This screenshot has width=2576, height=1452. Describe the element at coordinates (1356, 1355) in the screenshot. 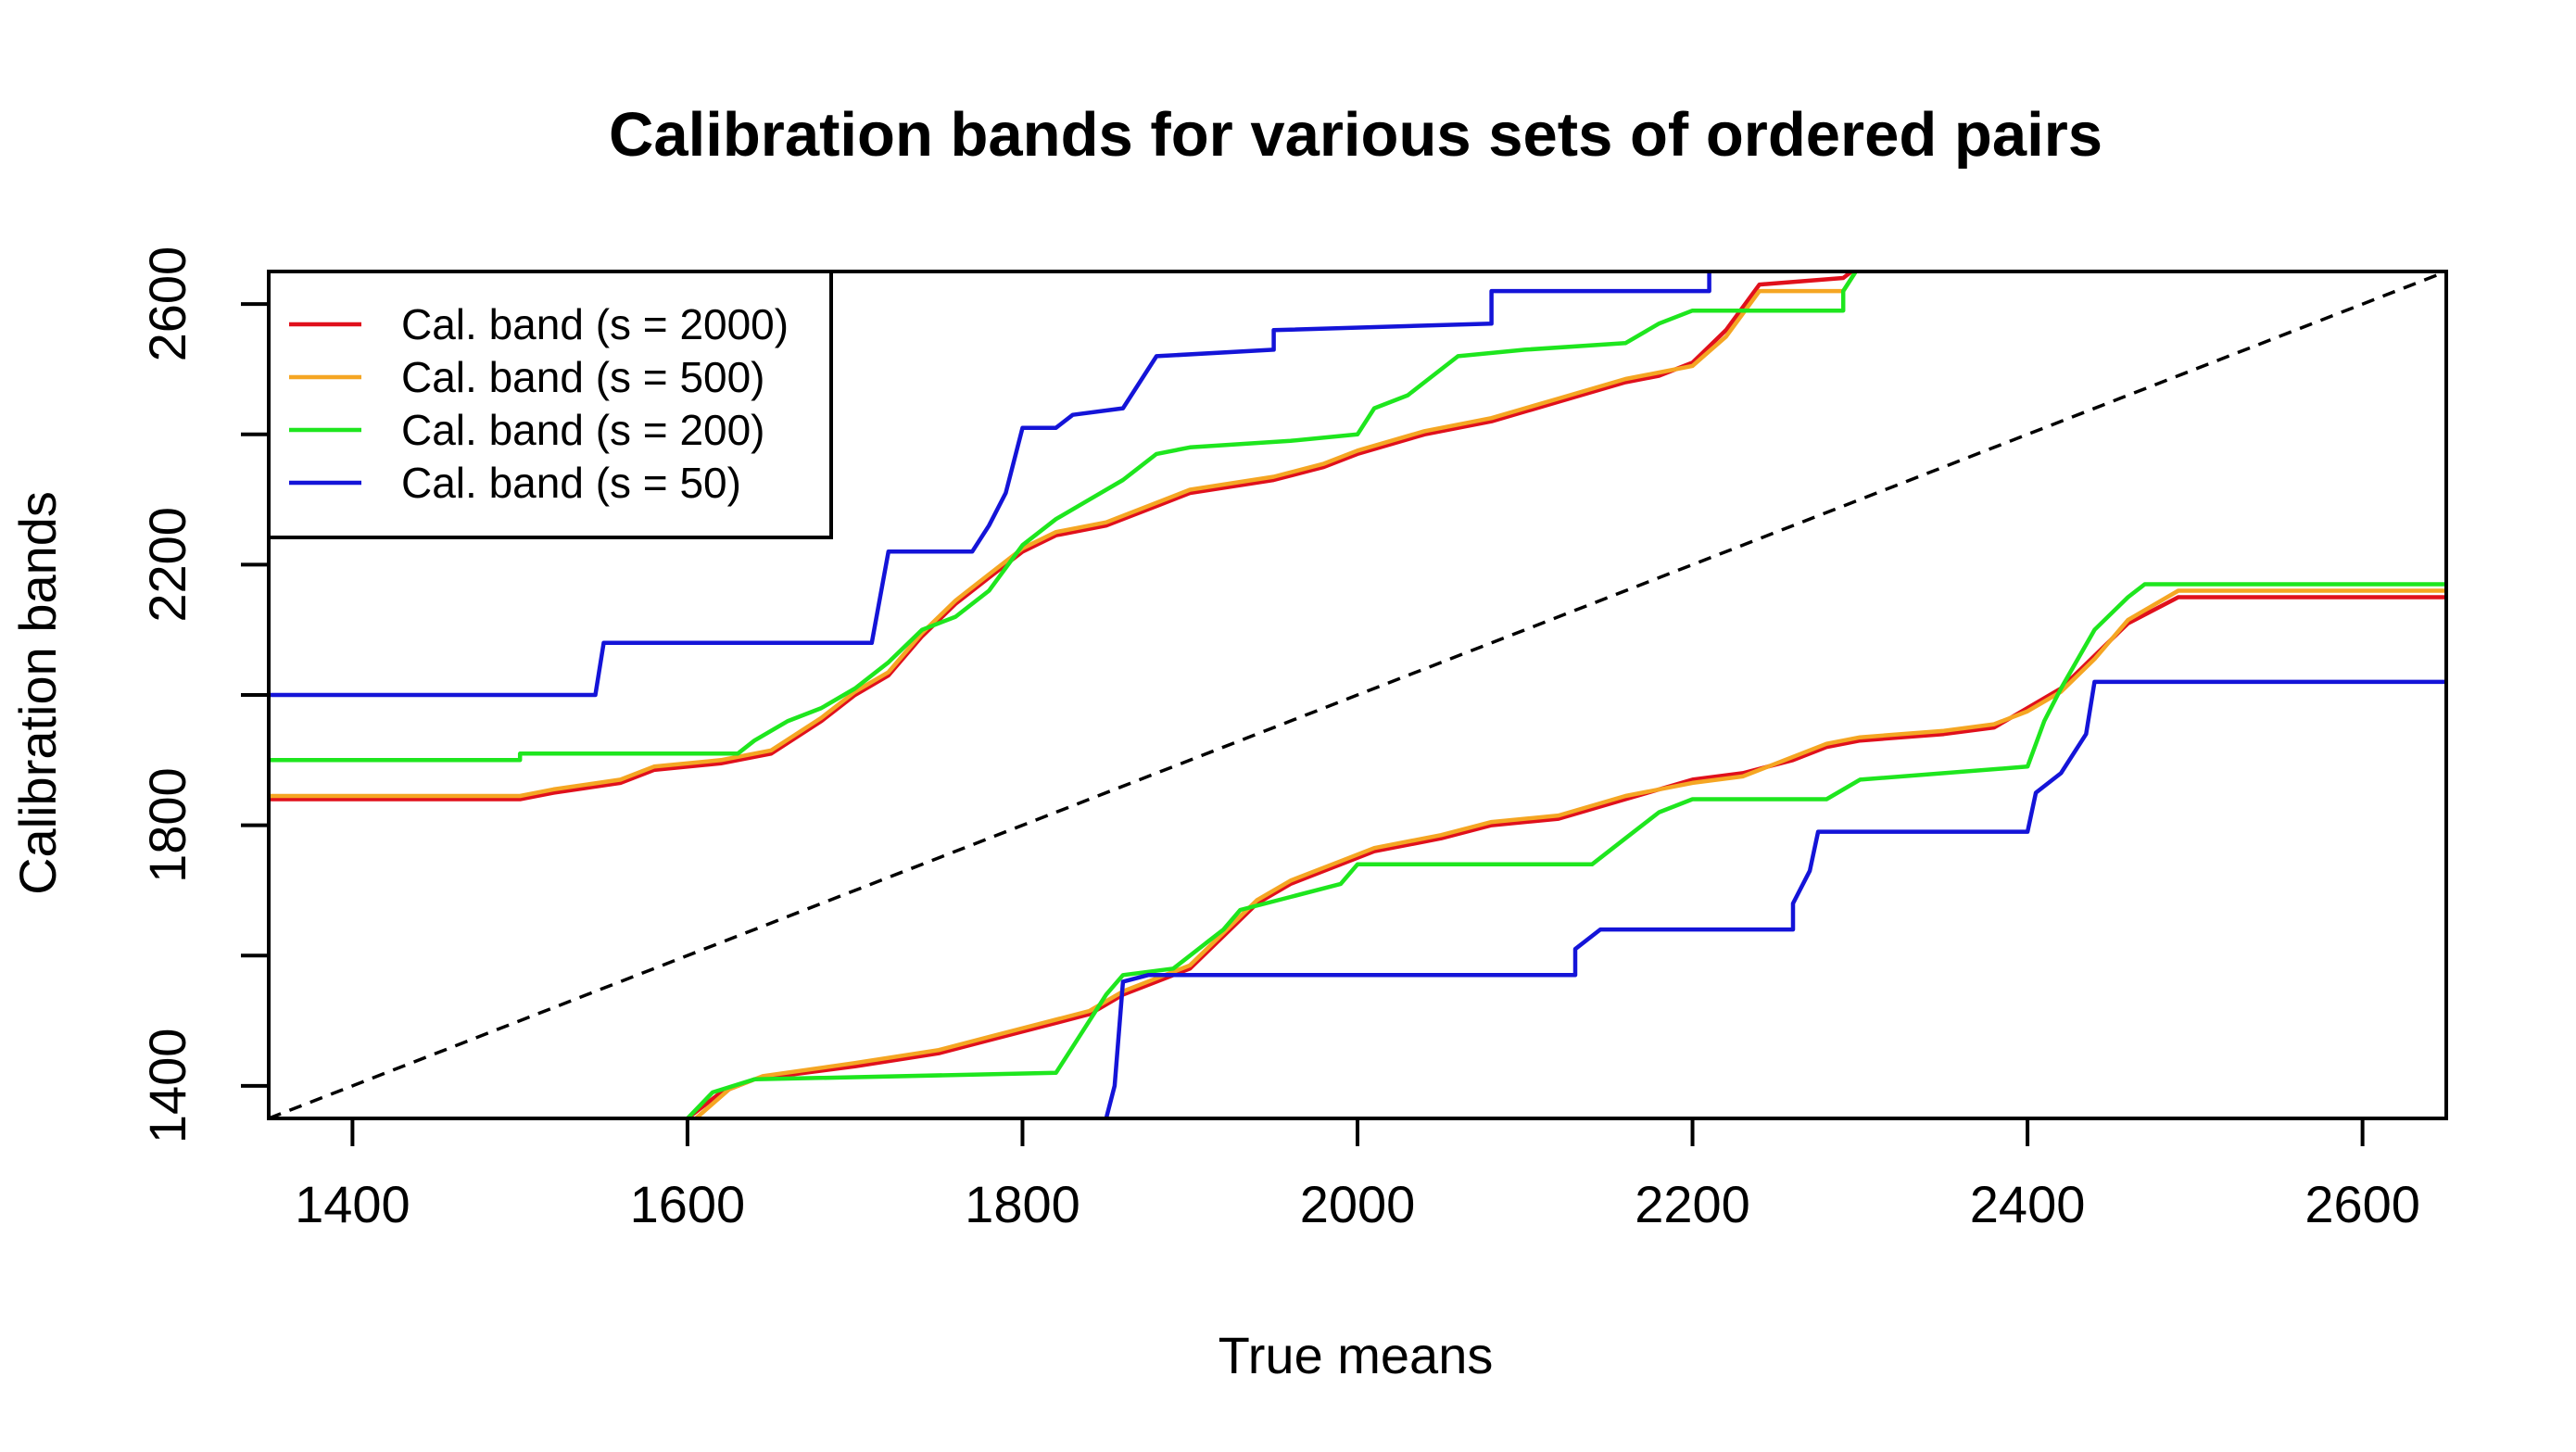

I see `x-axis-label: True means` at that location.